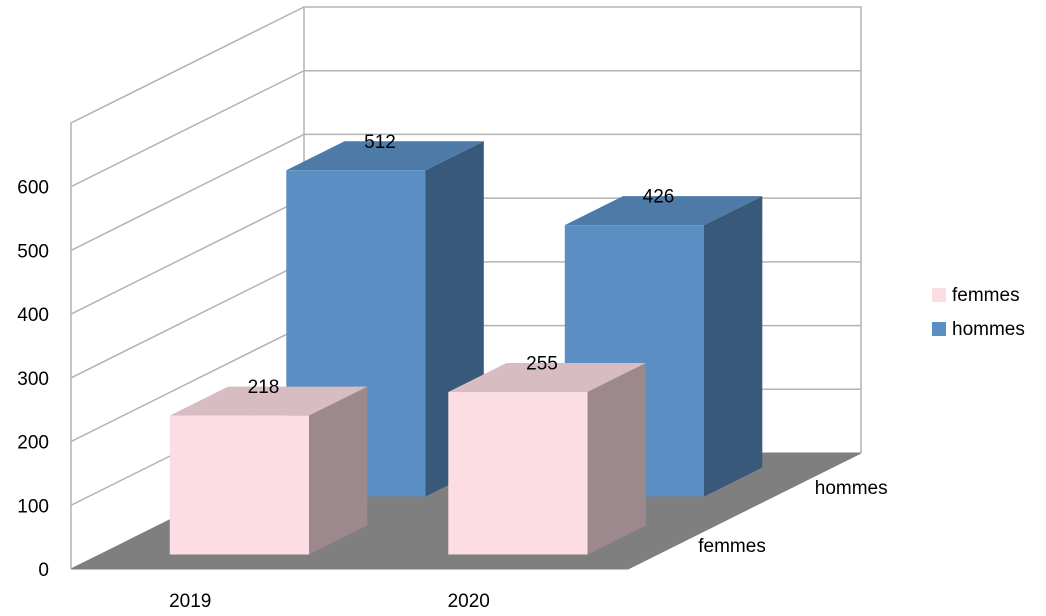 This screenshot has width=1046, height=616. Describe the element at coordinates (988, 329) in the screenshot. I see `legend-label: hommes` at that location.